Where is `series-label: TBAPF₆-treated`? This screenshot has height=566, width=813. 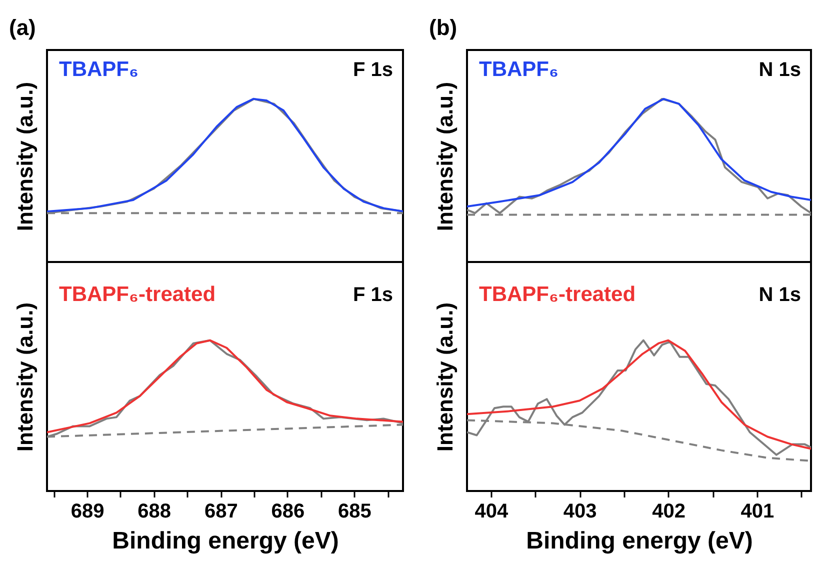 series-label: TBAPF₆-treated is located at coordinates (137, 294).